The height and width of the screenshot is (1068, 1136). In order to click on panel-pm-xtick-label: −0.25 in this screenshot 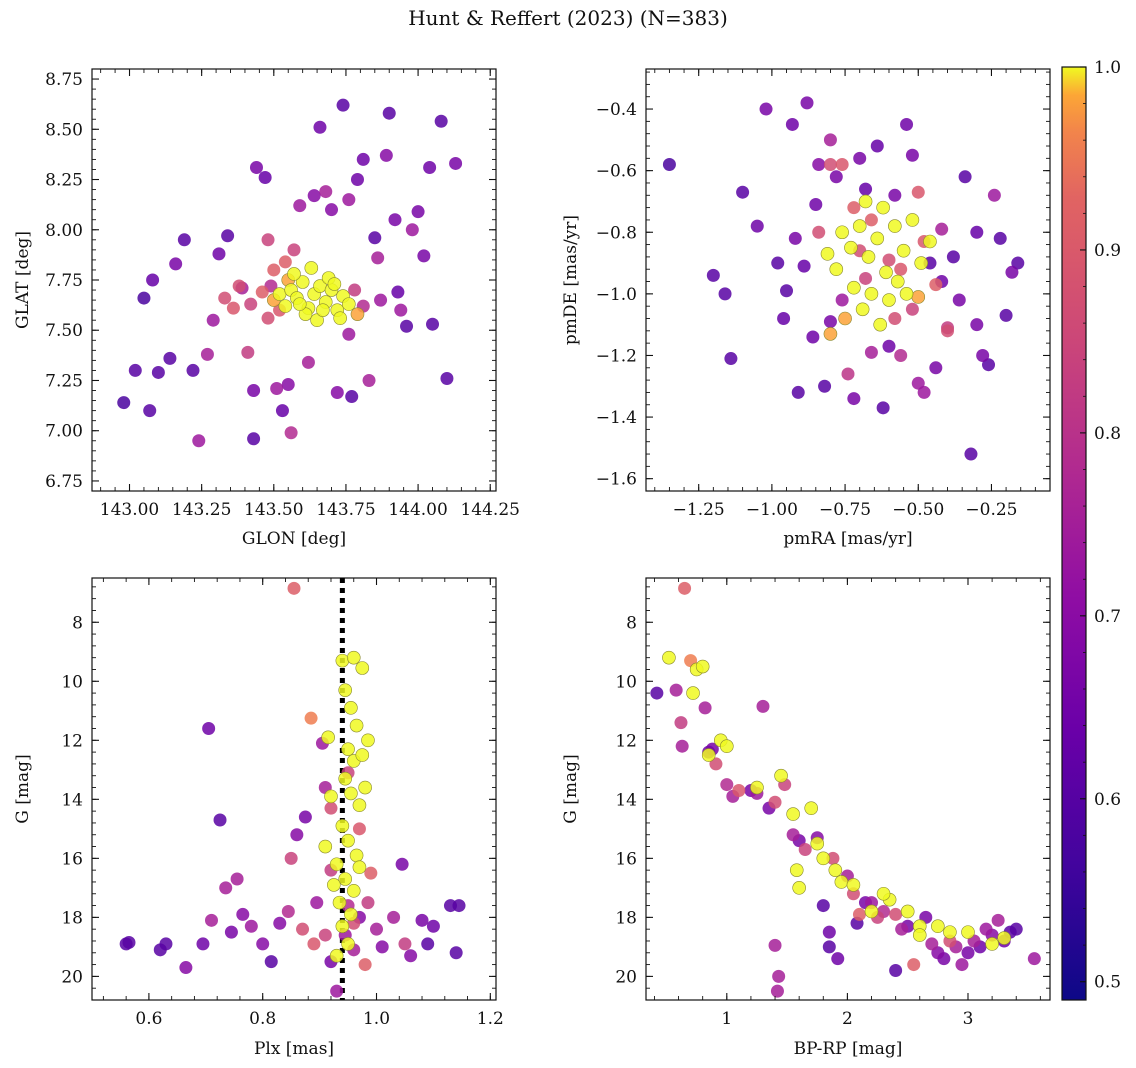, I will do `click(991, 510)`.